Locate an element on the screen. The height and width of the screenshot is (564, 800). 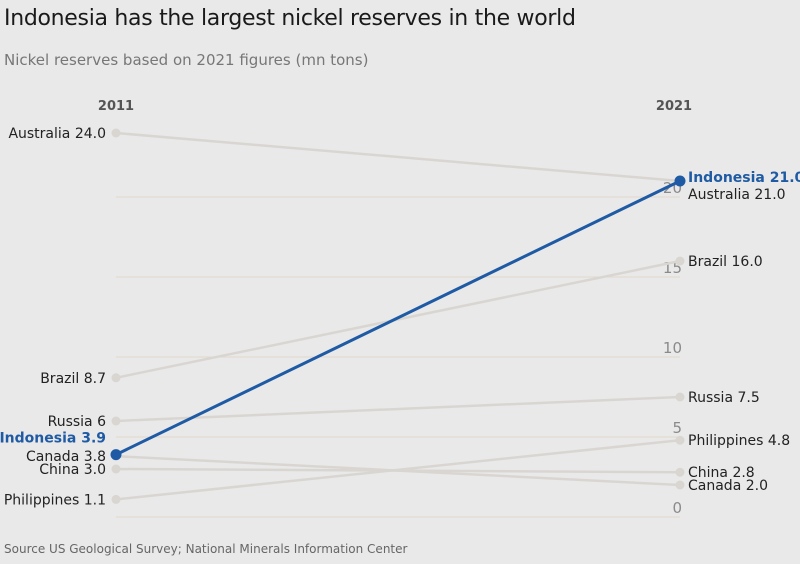
slope-line-russia is located at coordinates (398, 409).